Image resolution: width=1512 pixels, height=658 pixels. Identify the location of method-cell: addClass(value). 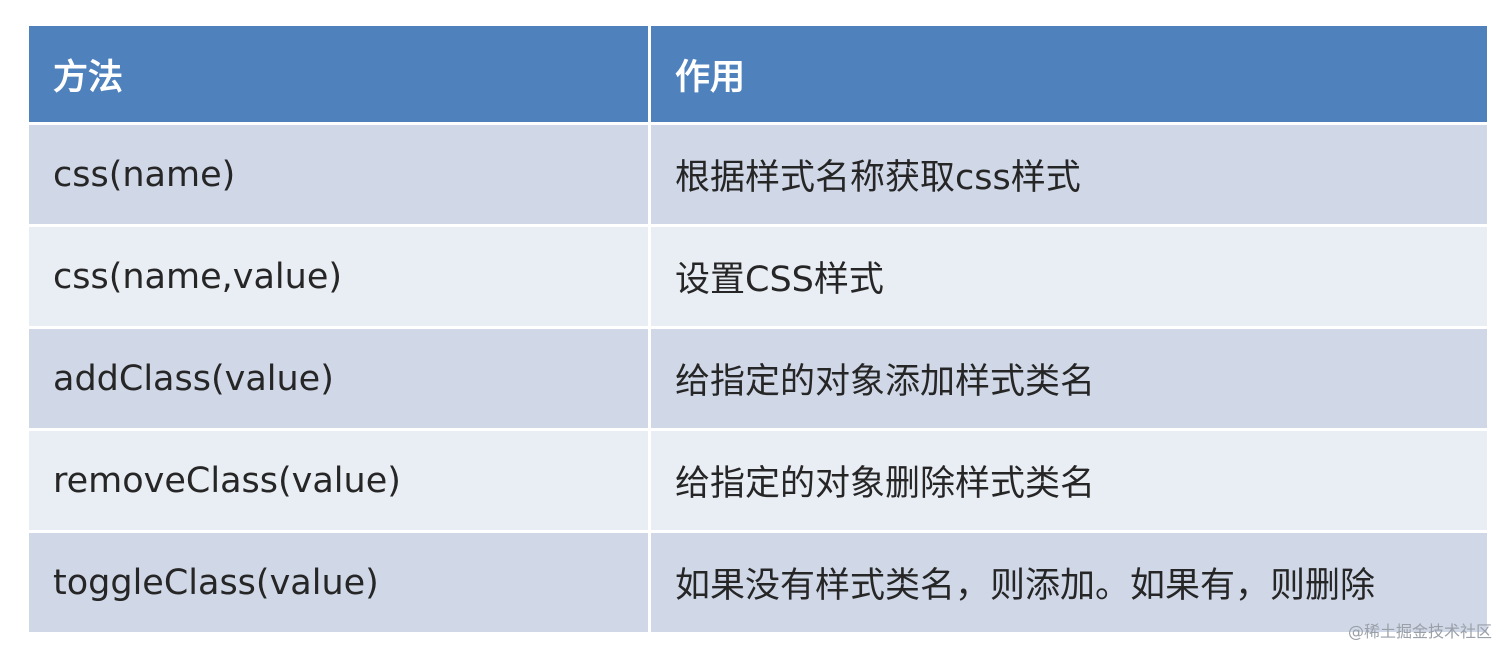
(338, 378).